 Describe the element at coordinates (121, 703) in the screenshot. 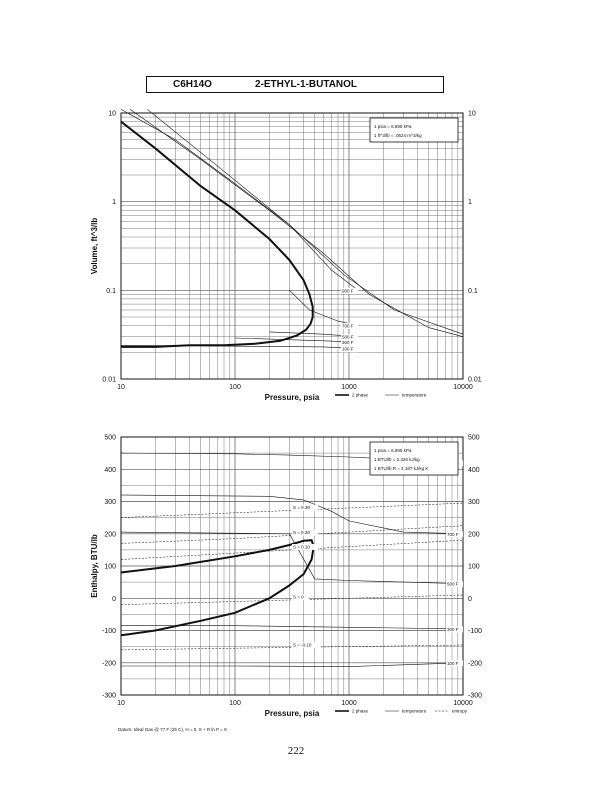

I see `plot2-x-tick-label: 10` at that location.